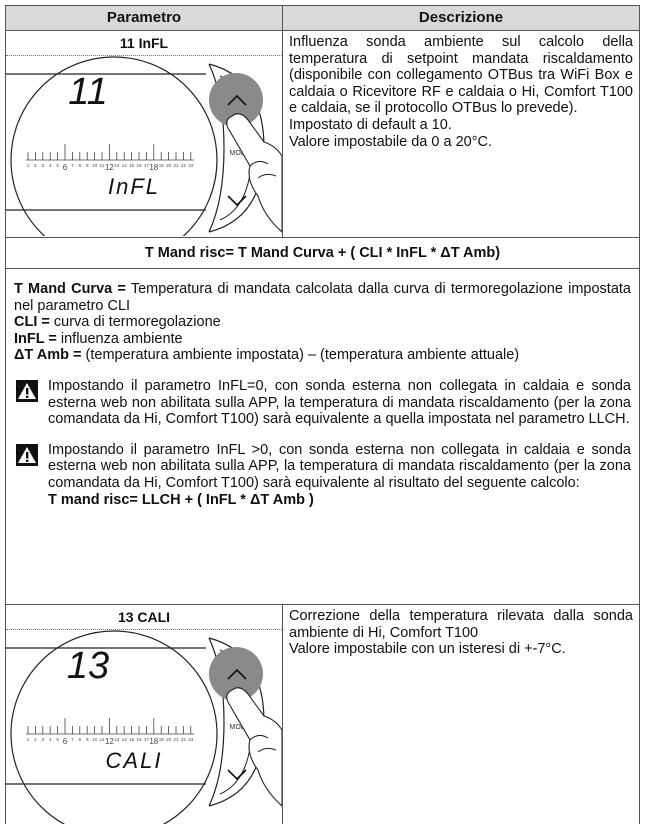 The height and width of the screenshot is (824, 645). What do you see at coordinates (322, 339) in the screenshot?
I see `definition: InFL = influenza ambiente` at bounding box center [322, 339].